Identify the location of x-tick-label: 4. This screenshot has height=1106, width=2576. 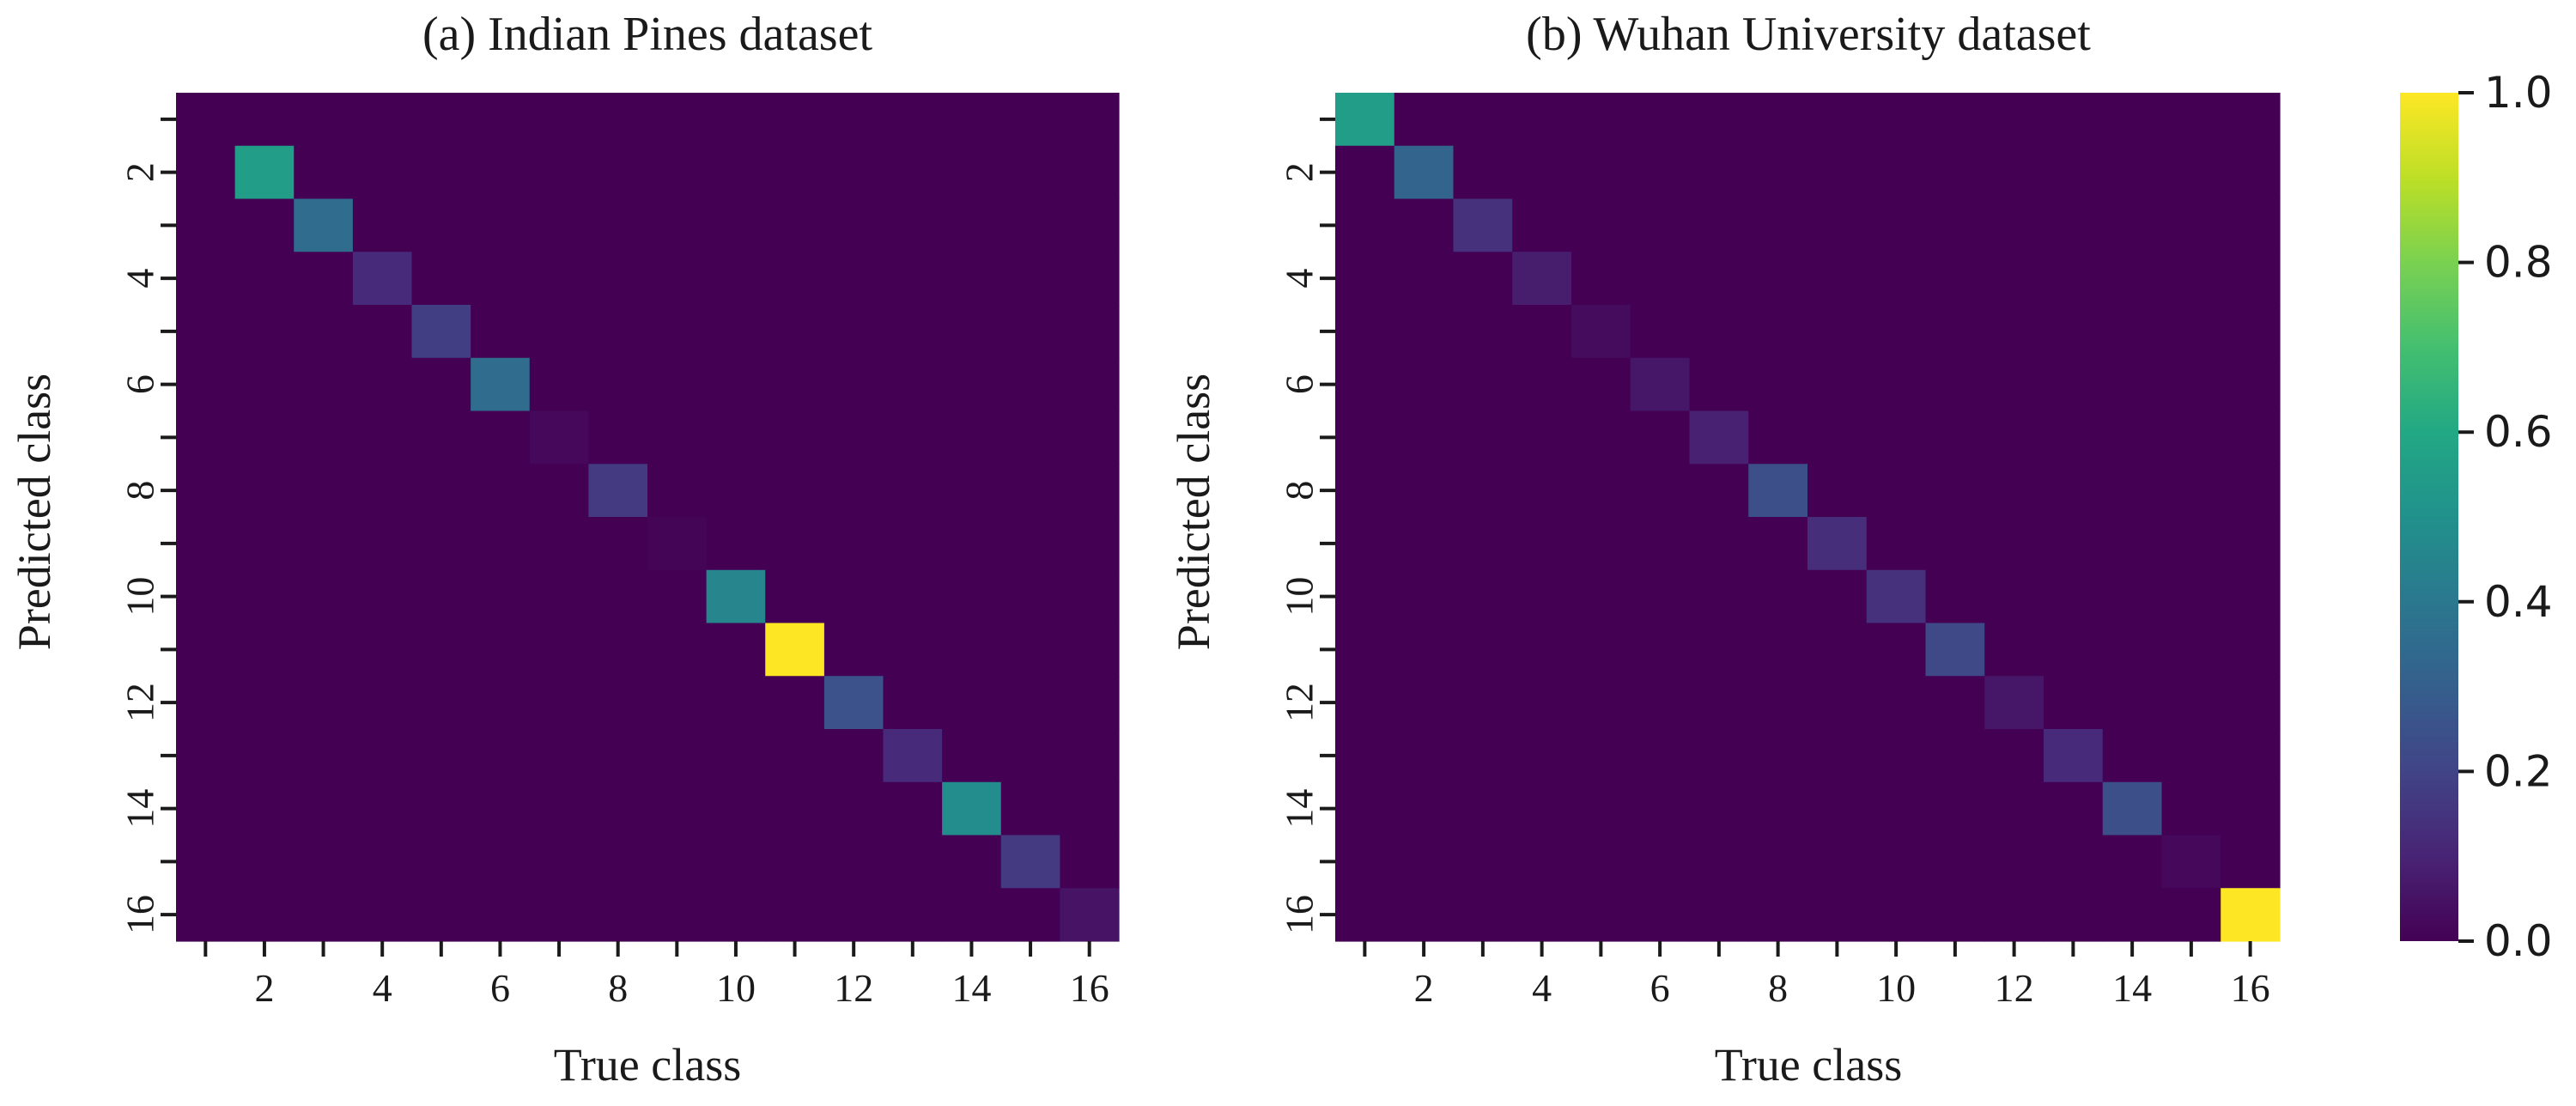
(382, 988).